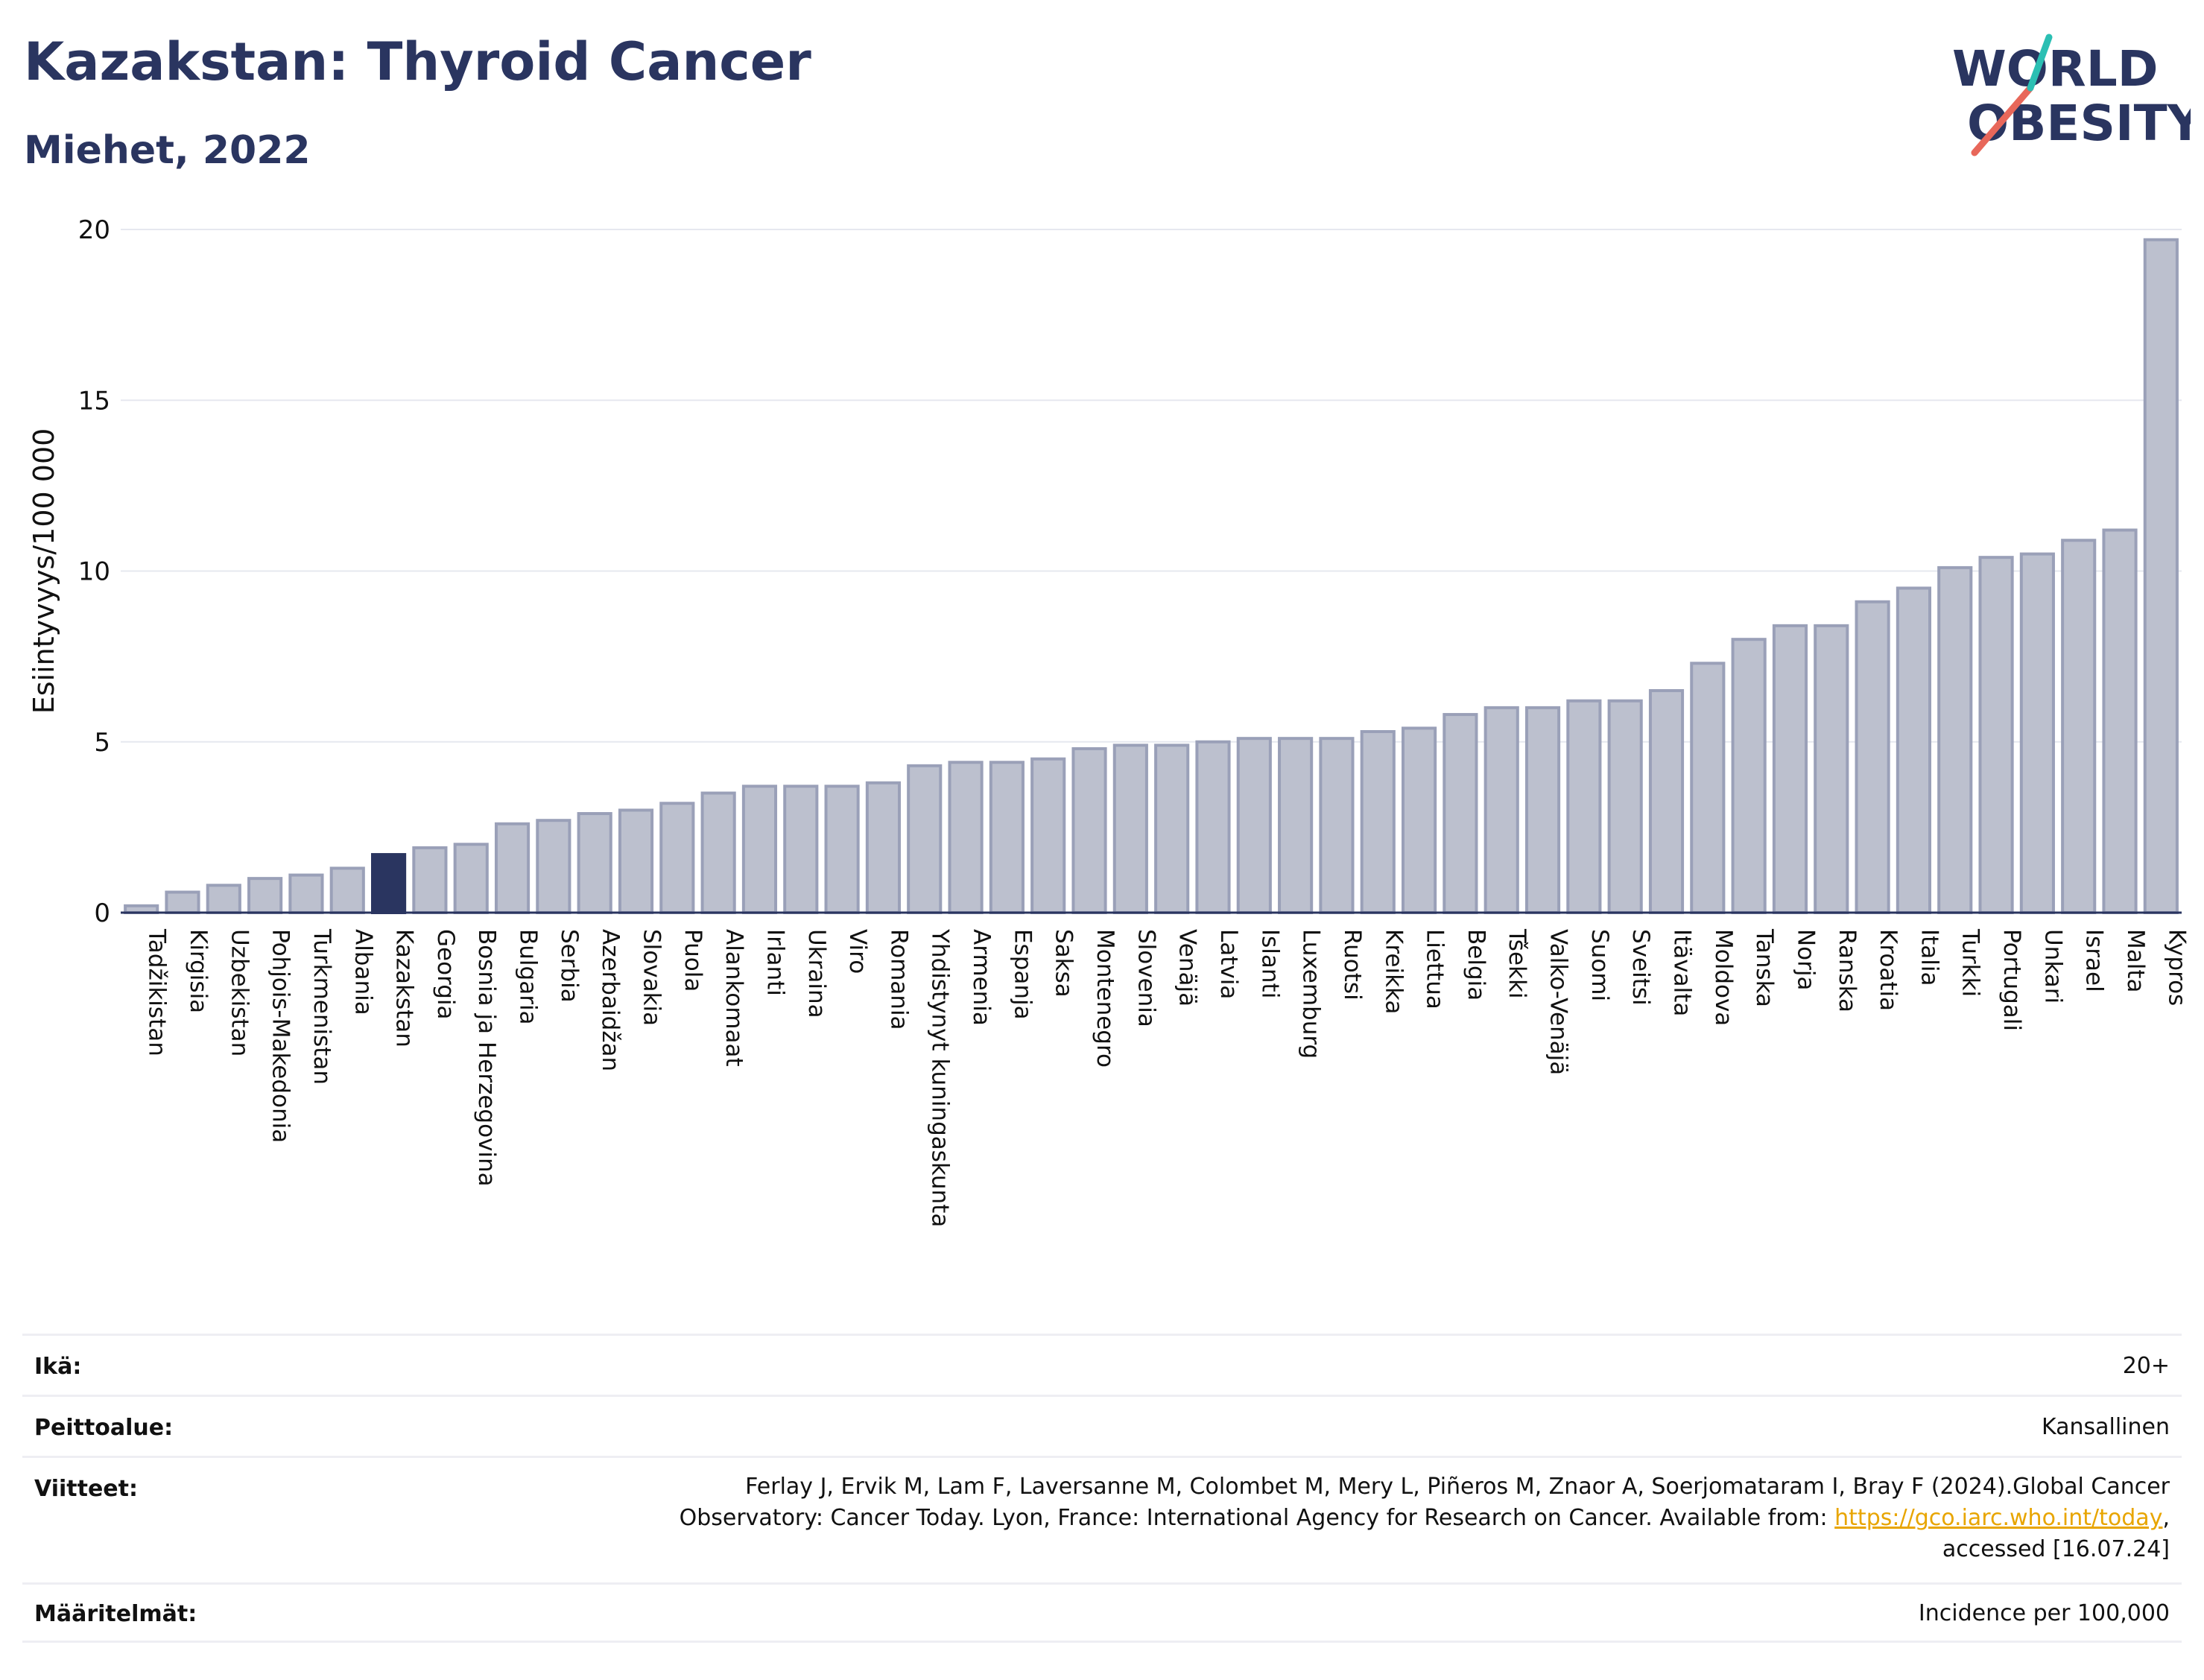 The width and height of the screenshot is (2204, 1680). What do you see at coordinates (1378, 821) in the screenshot?
I see `bar-kreikka` at bounding box center [1378, 821].